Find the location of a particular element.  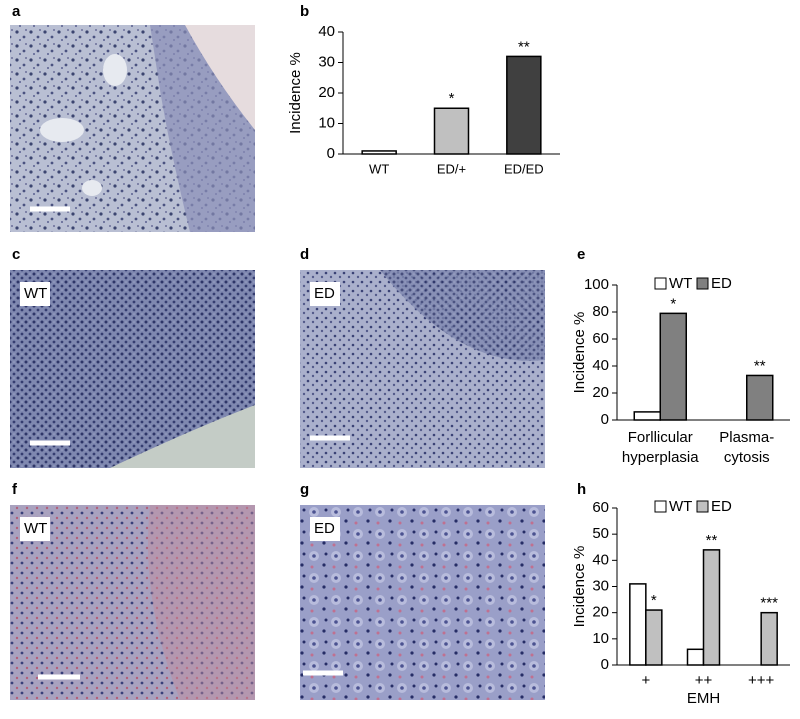

micrograph-d is located at coordinates (422, 369).